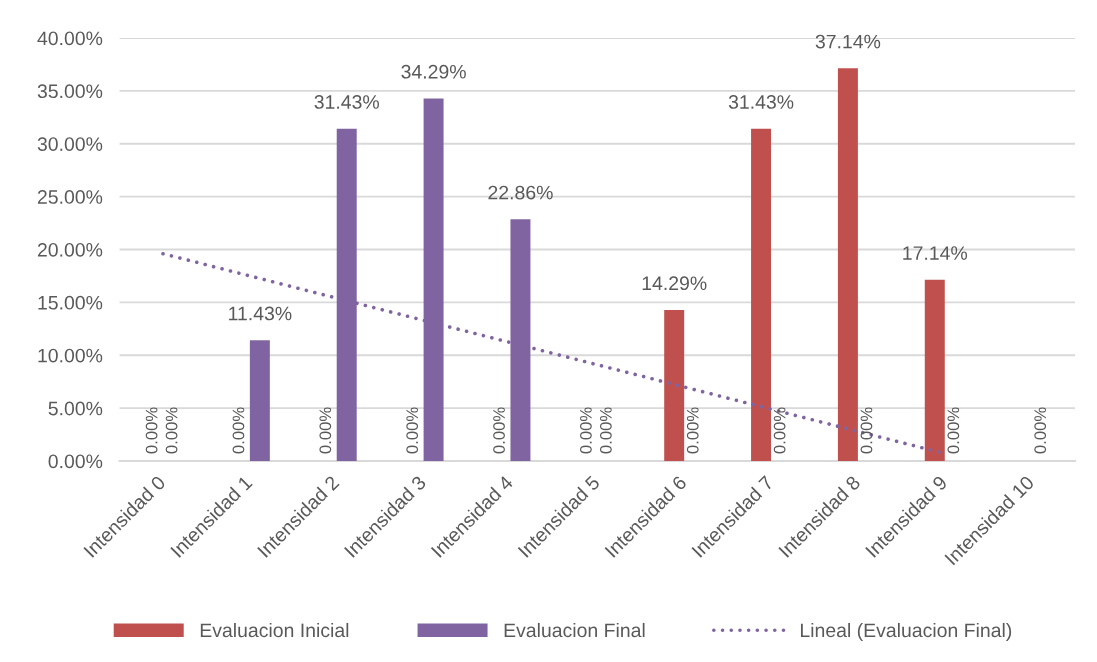  What do you see at coordinates (520, 192) in the screenshot?
I see `data-label: 22.86%` at bounding box center [520, 192].